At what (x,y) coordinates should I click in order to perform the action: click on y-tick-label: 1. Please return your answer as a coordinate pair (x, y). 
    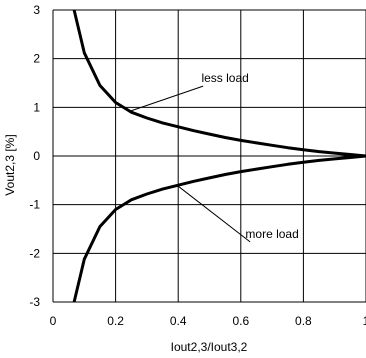
    Looking at the image, I should click on (36, 107).